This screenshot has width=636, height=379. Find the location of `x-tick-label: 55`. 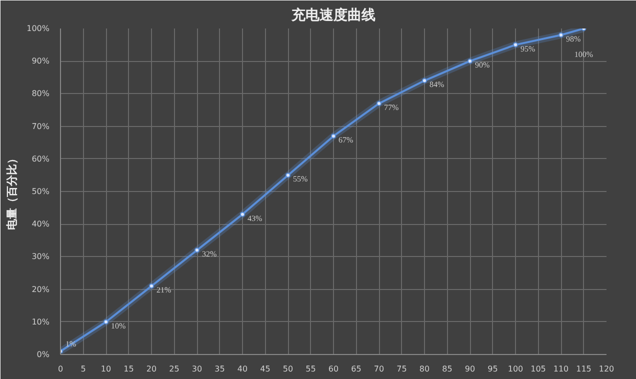

x-tick-label: 55 is located at coordinates (311, 369).